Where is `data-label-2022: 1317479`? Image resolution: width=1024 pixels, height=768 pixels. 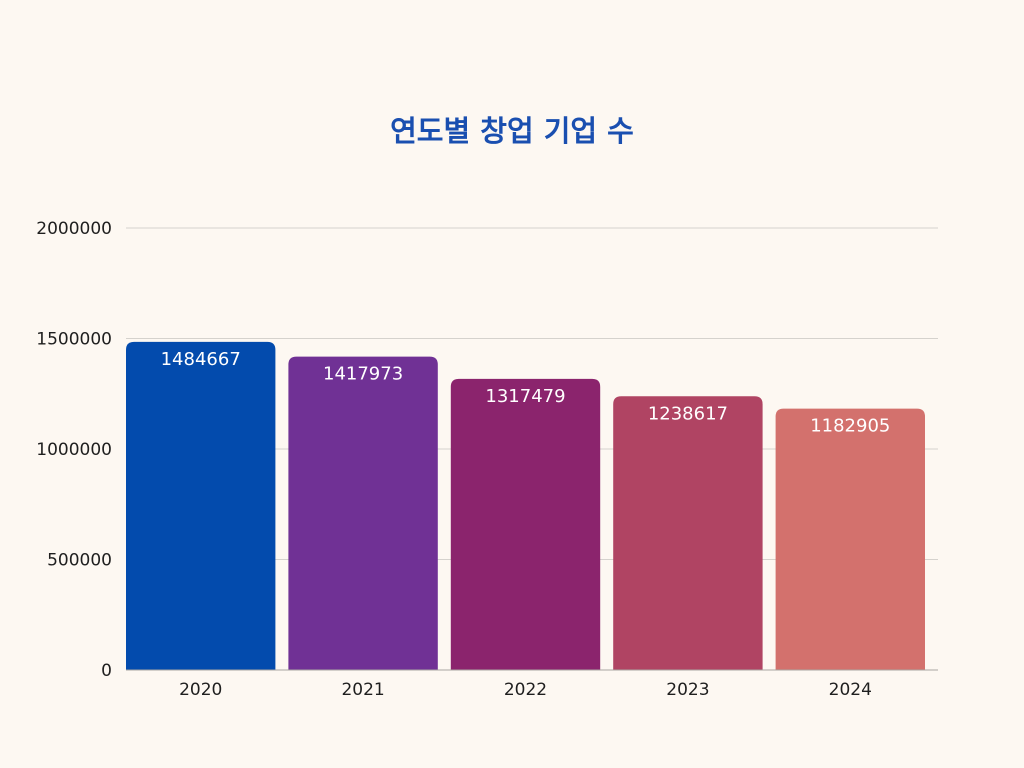
data-label-2022: 1317479 is located at coordinates (525, 396).